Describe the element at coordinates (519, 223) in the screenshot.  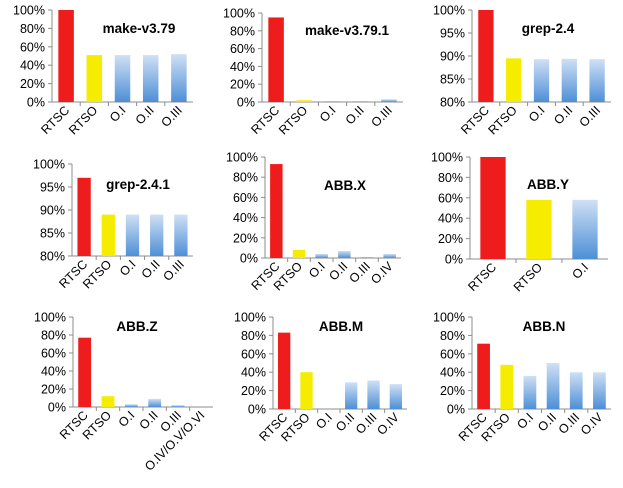
I see `chart-panel-6: 0% 20% 40% 60% 80% 100% RTSC RTSO O.I ABB.Y` at that location.